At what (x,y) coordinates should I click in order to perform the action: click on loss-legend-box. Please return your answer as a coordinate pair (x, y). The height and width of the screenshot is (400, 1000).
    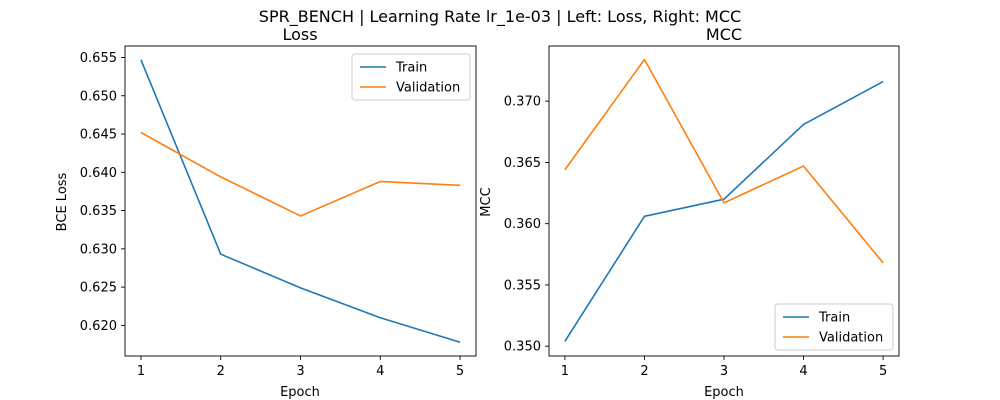
    Looking at the image, I should click on (411, 77).